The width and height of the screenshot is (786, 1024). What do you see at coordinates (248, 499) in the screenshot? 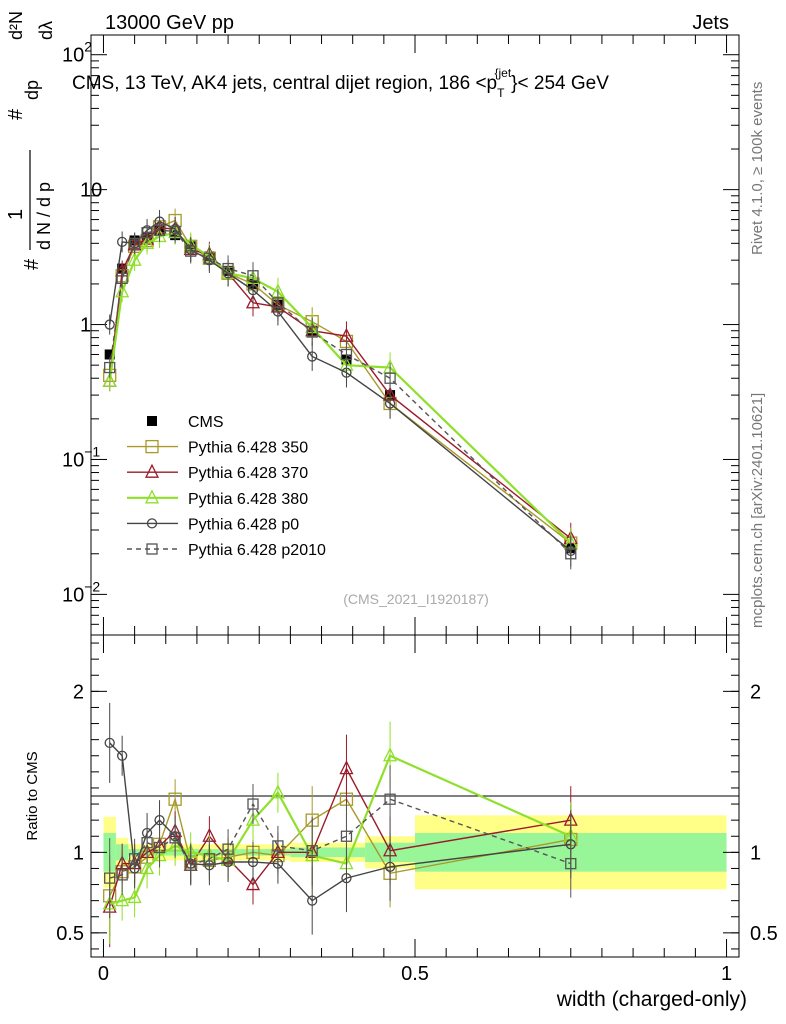
I see `legend-label-p380: Pythia 6.428 380` at bounding box center [248, 499].